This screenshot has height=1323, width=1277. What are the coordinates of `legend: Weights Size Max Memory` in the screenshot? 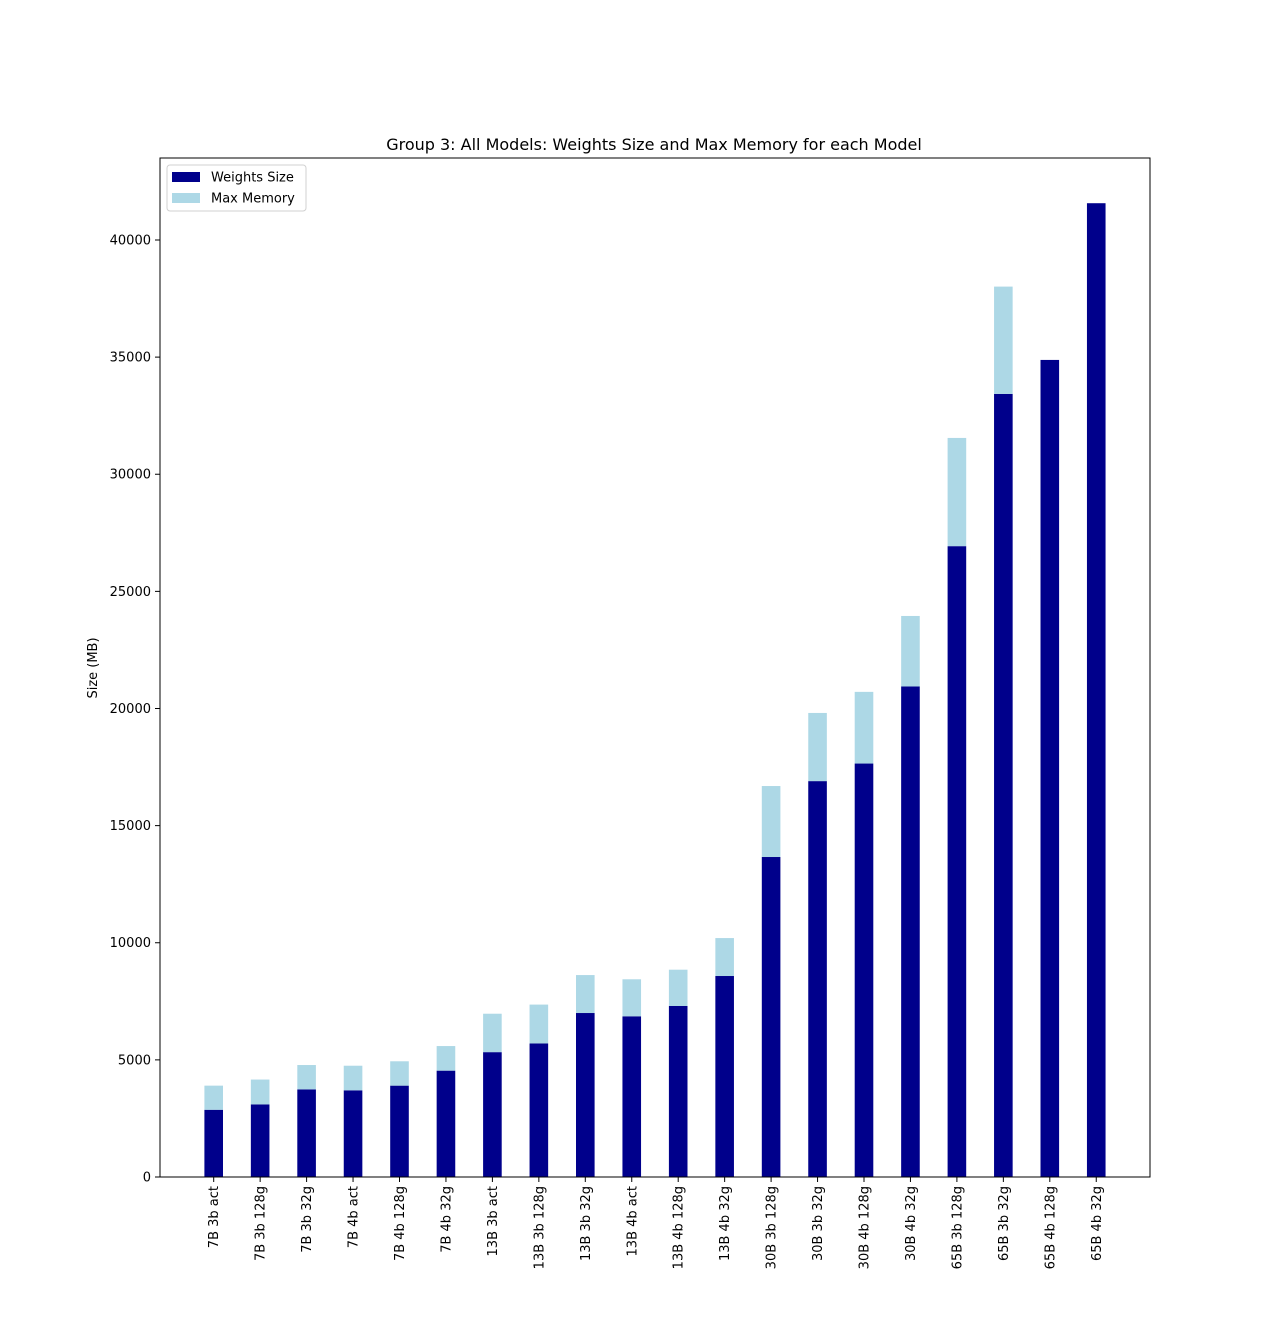 It's located at (236, 188).